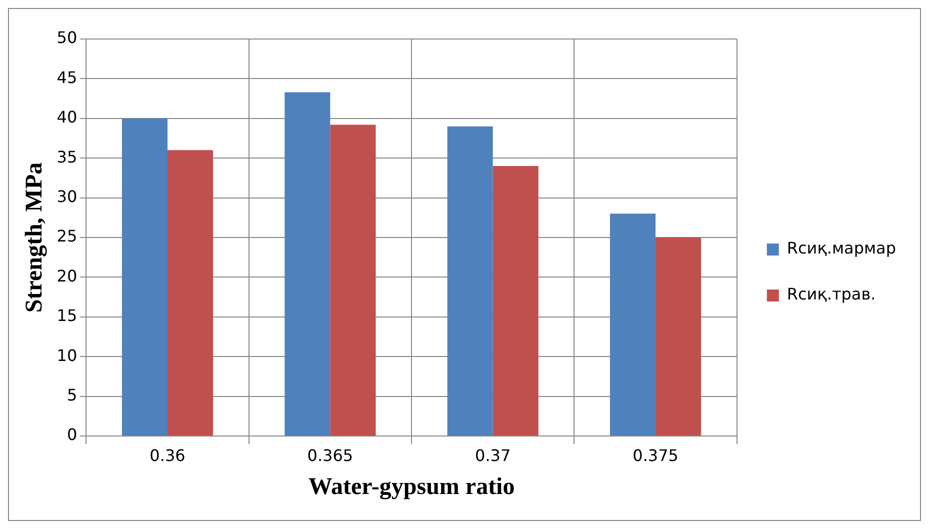 This screenshot has height=529, width=929. Describe the element at coordinates (655, 455) in the screenshot. I see `x-tick-label: 0.375` at that location.